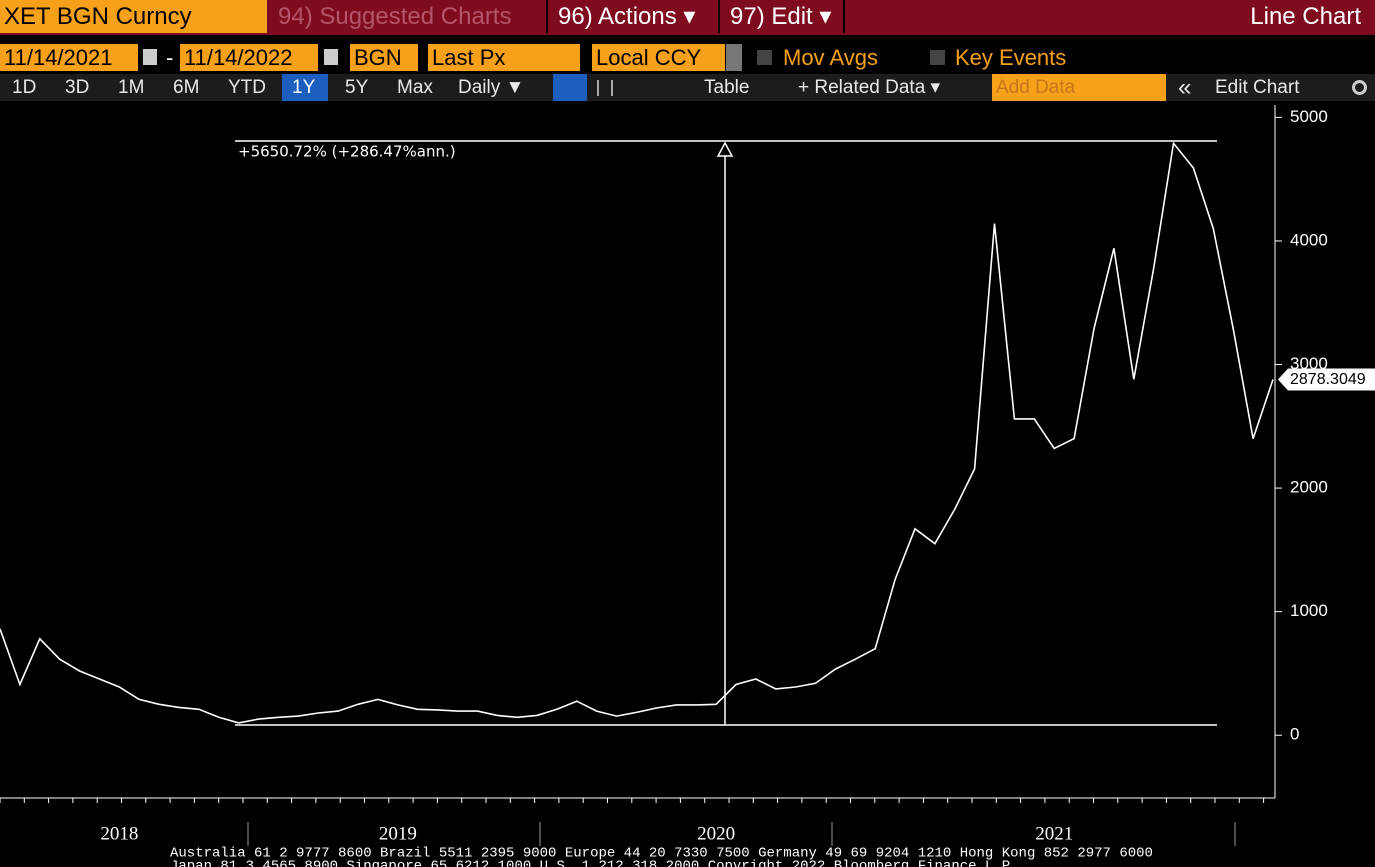 The image size is (1375, 867). What do you see at coordinates (69, 57) in the screenshot?
I see `start-date: 11/14/2021` at bounding box center [69, 57].